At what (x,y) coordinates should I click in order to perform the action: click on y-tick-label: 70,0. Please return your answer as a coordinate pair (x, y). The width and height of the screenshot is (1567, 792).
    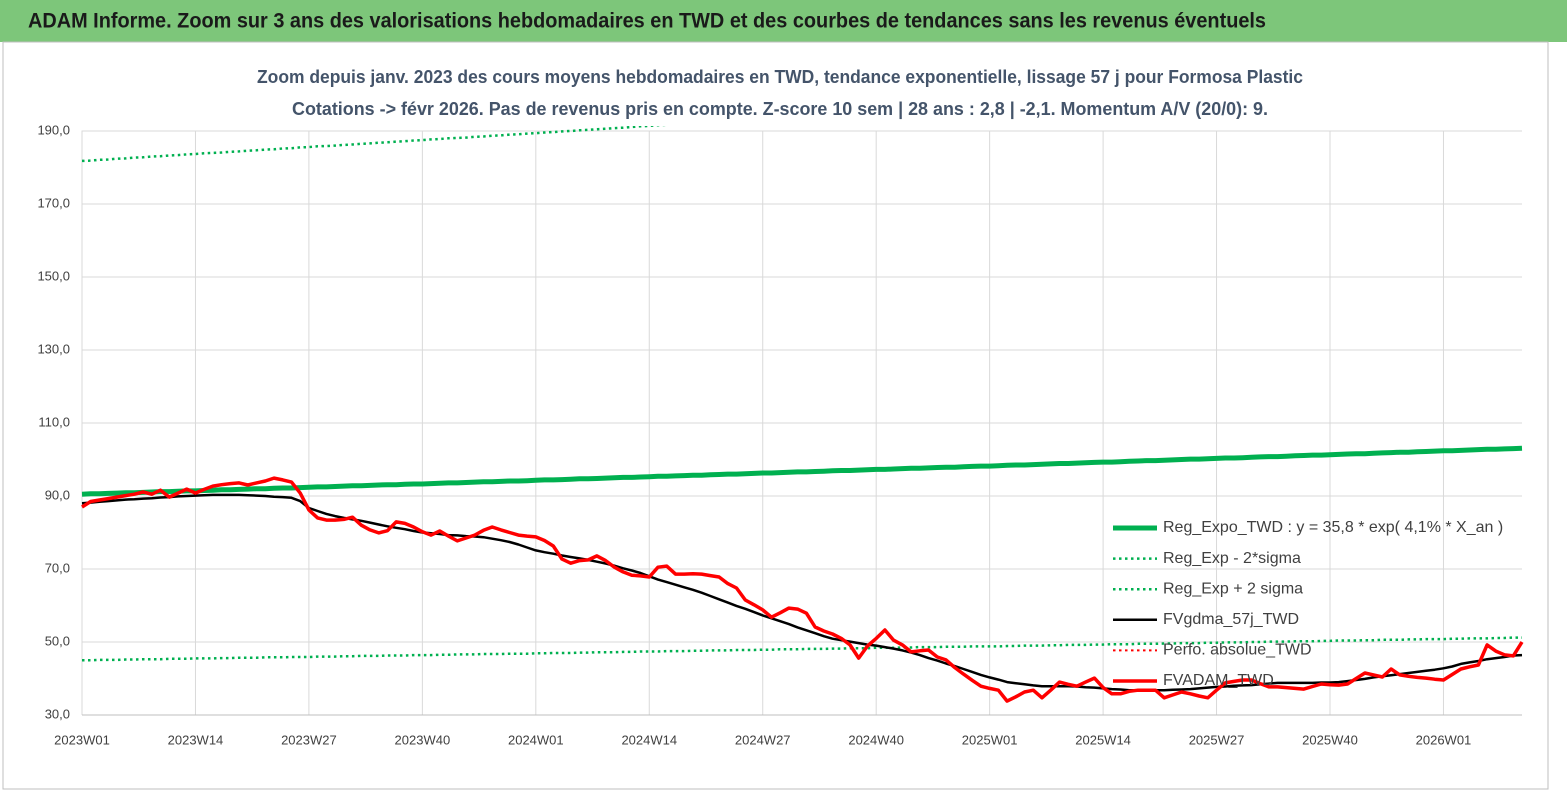
    Looking at the image, I should click on (57, 567).